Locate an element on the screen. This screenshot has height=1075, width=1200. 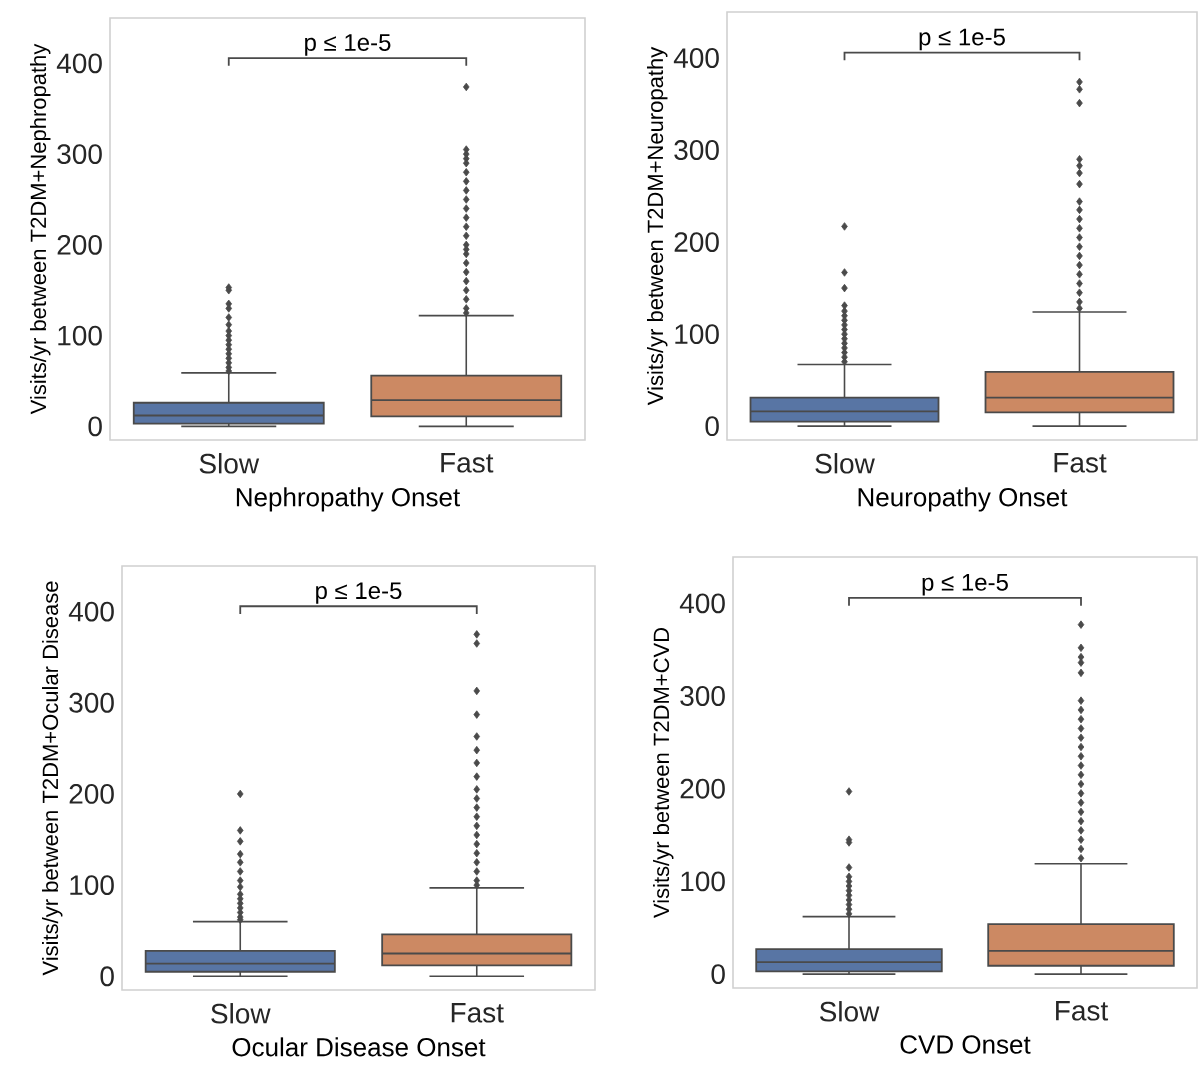
y-axis-title: Visits/yr between T2DM+Nephropathy is located at coordinates (40, 229).